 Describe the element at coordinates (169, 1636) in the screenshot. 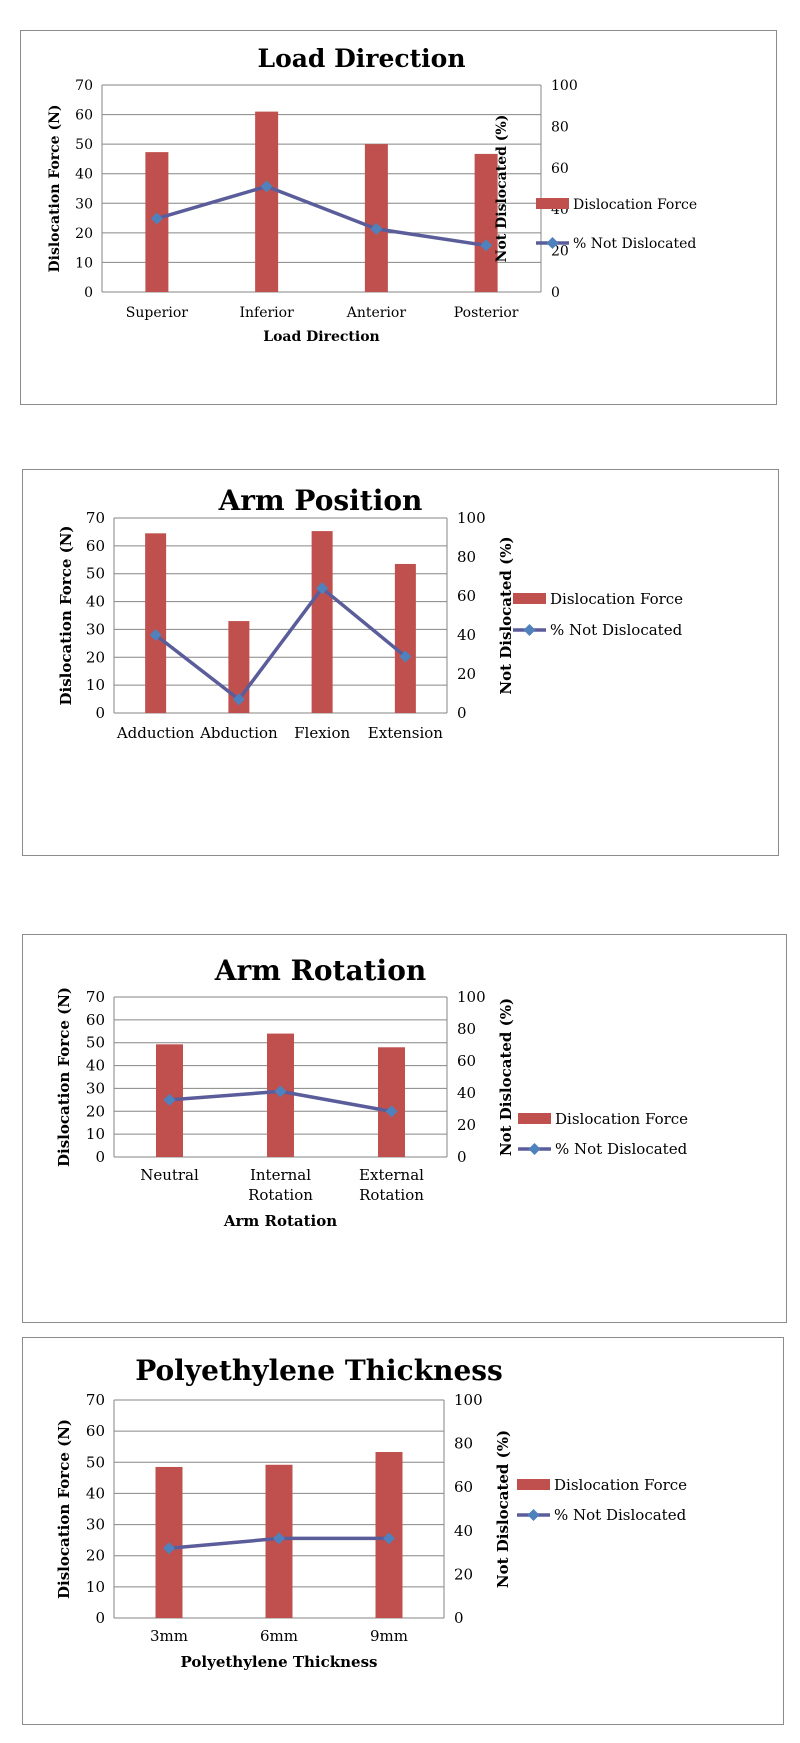

I see `x-tick-label: 3mm` at that location.